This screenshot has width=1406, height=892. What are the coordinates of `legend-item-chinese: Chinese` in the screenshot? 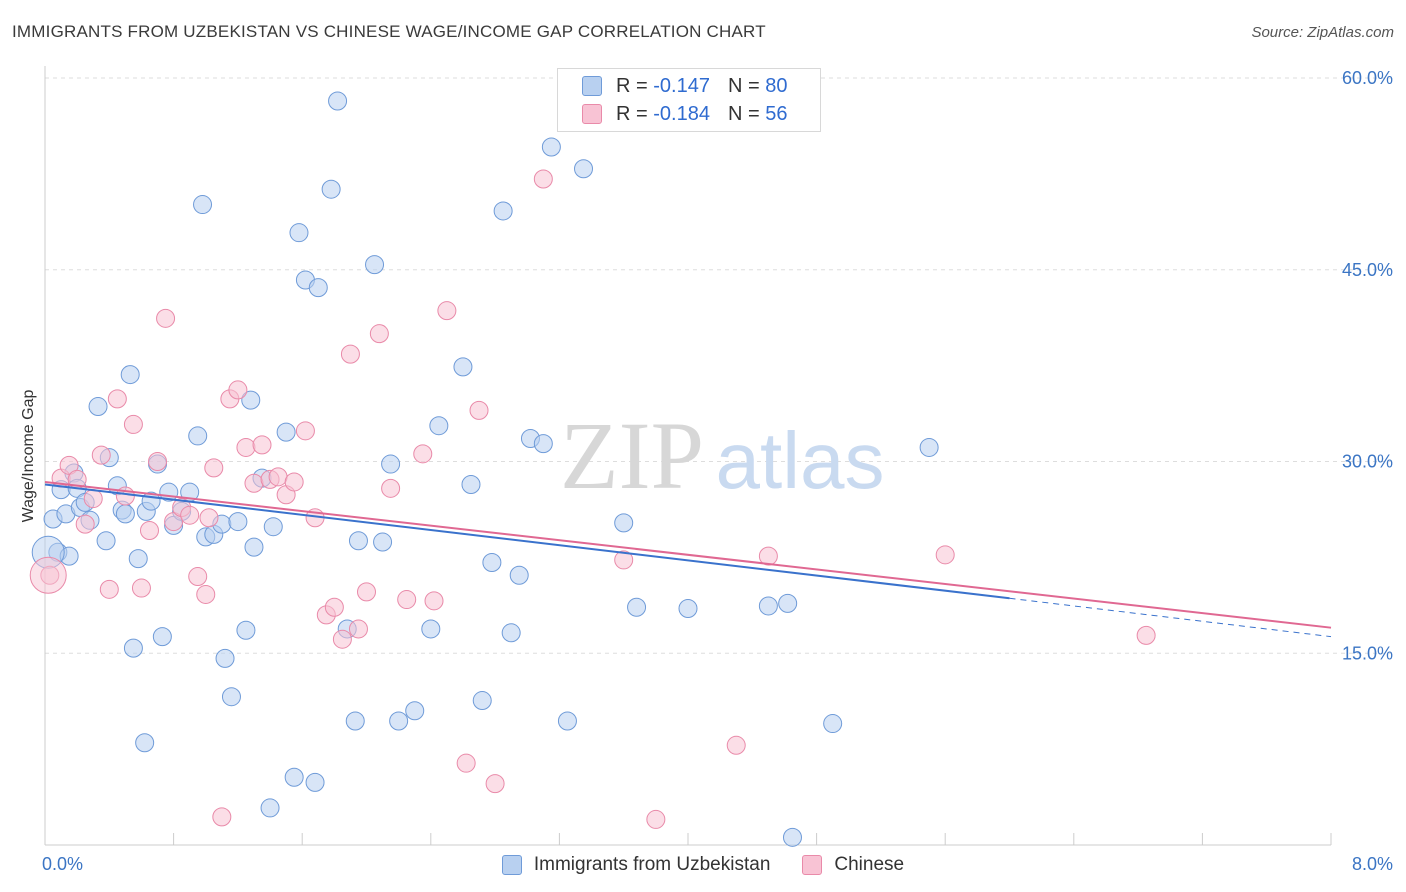 It's located at (853, 865).